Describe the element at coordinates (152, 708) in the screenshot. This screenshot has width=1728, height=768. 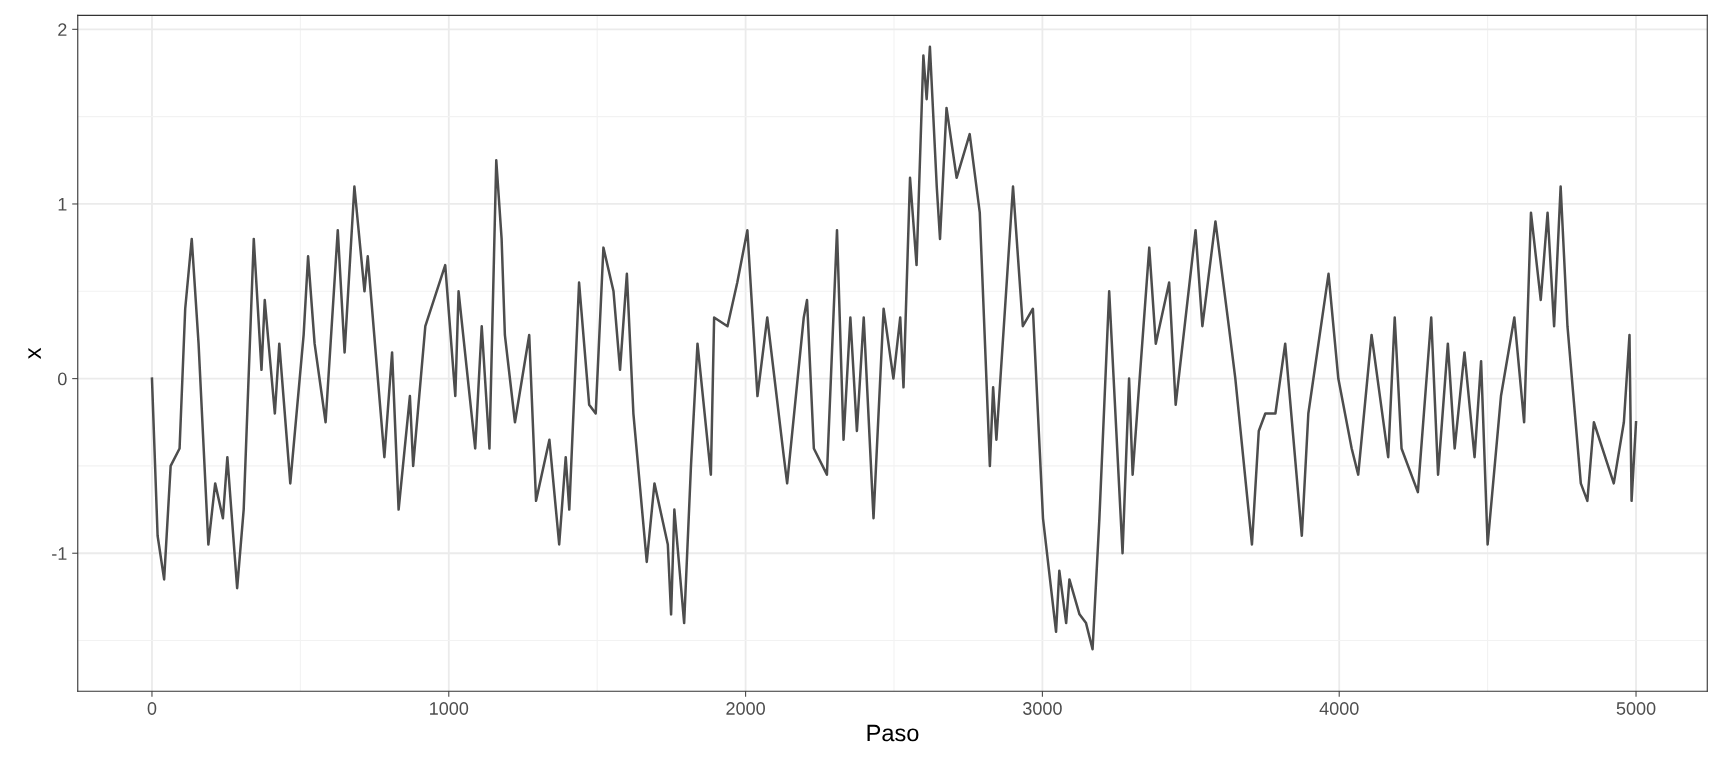
I see `x-tick-label: 0` at that location.